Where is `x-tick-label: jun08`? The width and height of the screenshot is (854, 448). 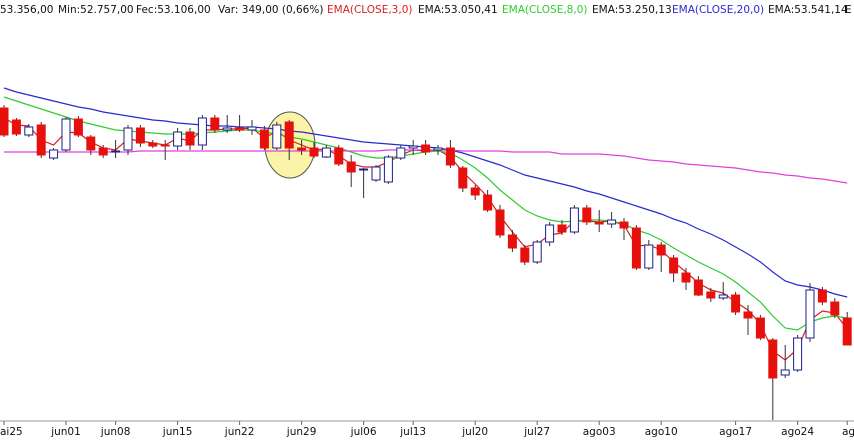 x-tick-label: jun08 is located at coordinates (115, 432).